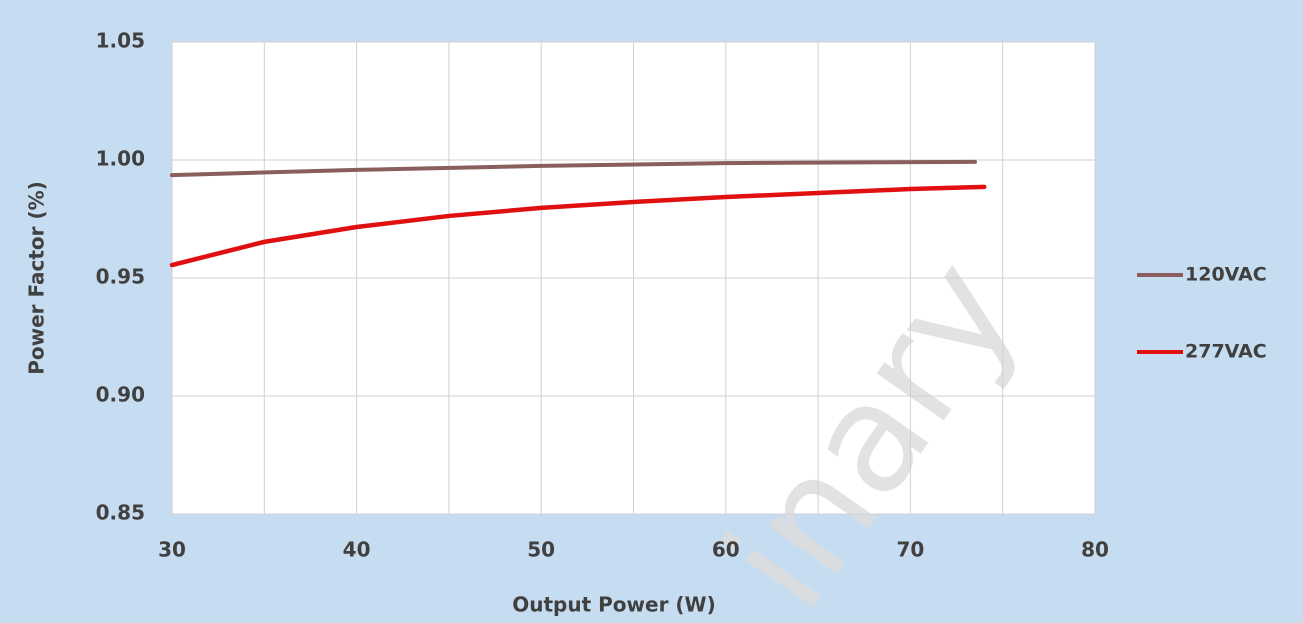 The image size is (1303, 623). I want to click on x-tick-label: 30, so click(172, 550).